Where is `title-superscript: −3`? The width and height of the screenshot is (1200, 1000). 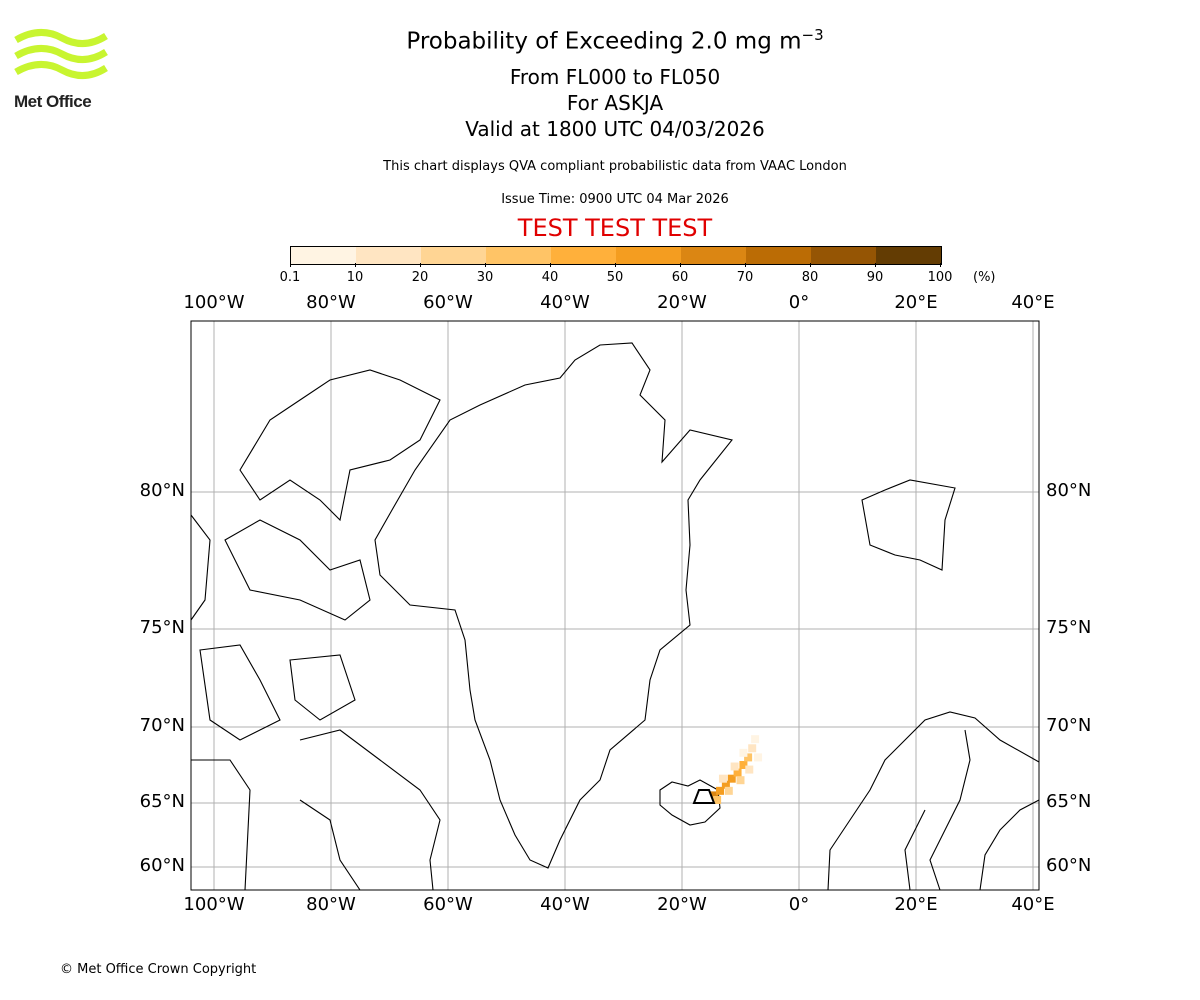 title-superscript: −3 is located at coordinates (812, 35).